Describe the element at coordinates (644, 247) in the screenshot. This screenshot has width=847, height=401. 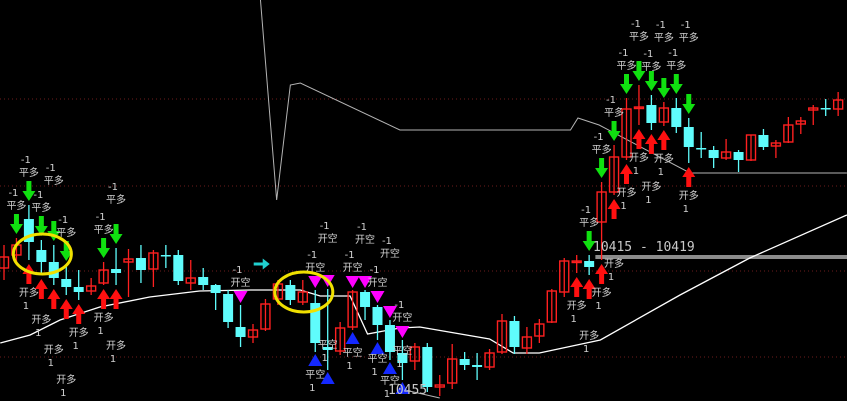
I see `price-level-label: 10415 - 10419` at that location.